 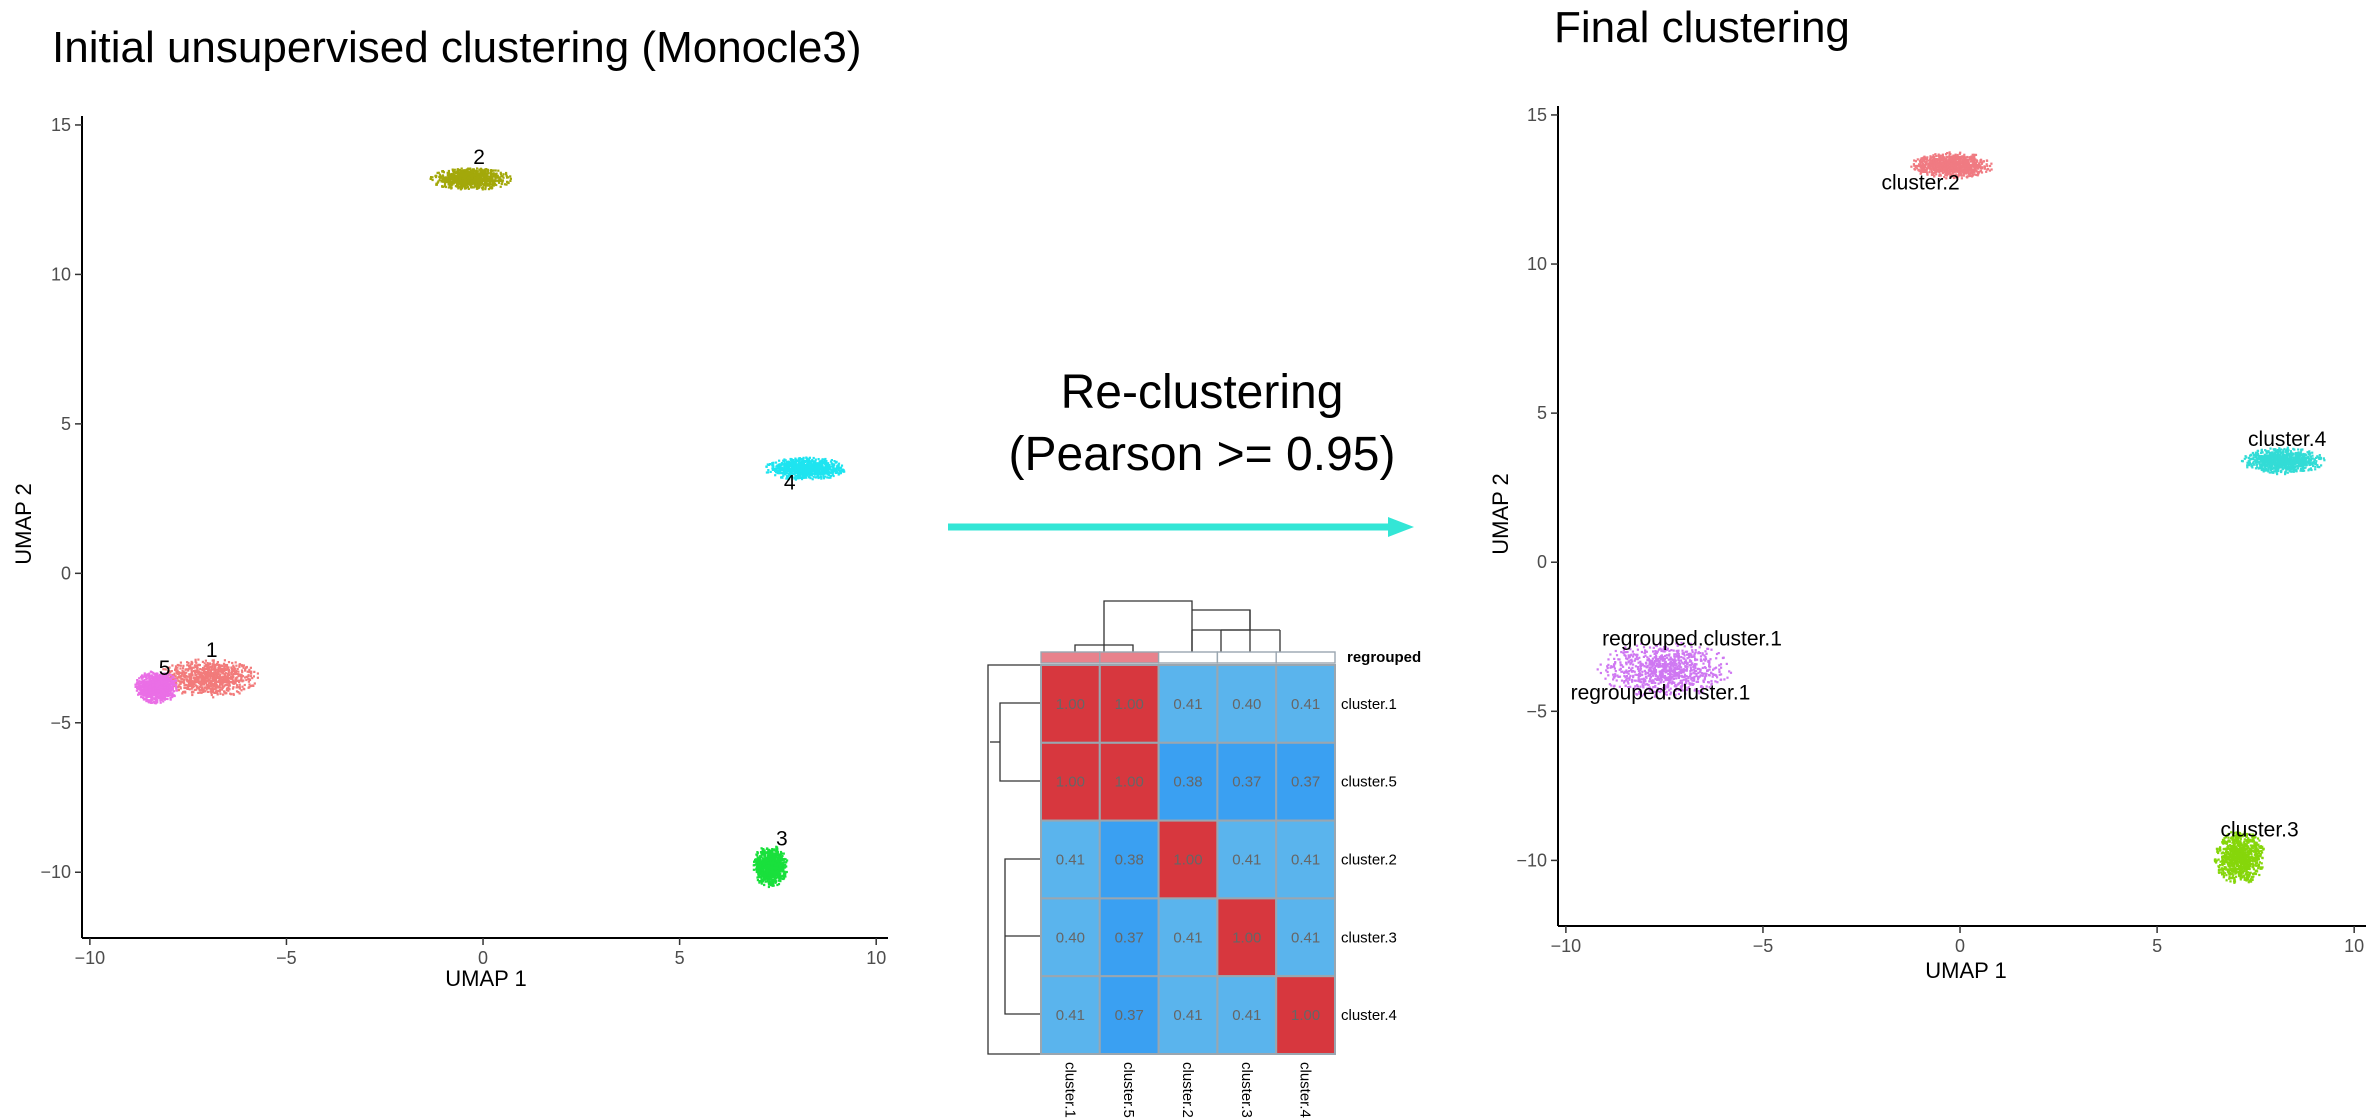 I want to click on reclustering-arrow-group: Re-clustering (Pearson >= 0.95), so click(x=1181, y=451).